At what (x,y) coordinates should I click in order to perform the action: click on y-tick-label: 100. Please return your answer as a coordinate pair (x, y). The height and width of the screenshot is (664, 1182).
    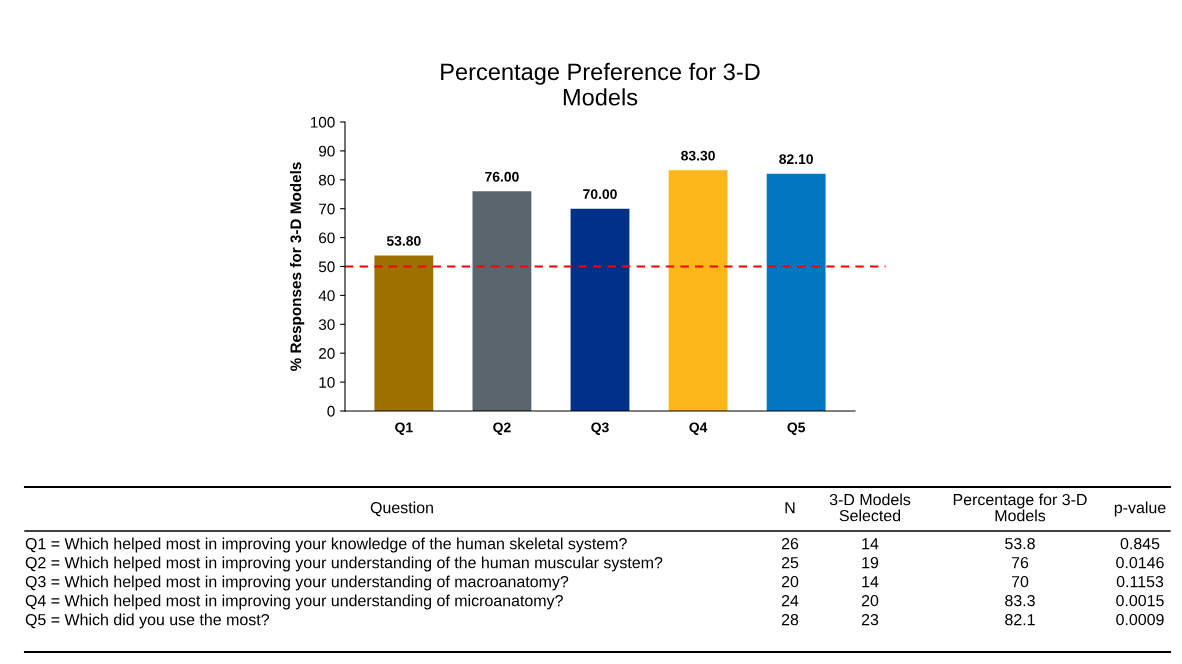
    Looking at the image, I should click on (322, 122).